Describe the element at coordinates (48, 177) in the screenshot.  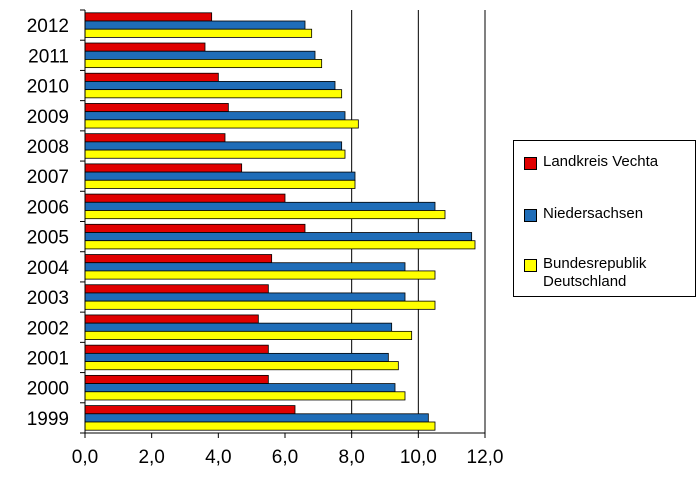
I see `y-tick-label: 2007` at that location.